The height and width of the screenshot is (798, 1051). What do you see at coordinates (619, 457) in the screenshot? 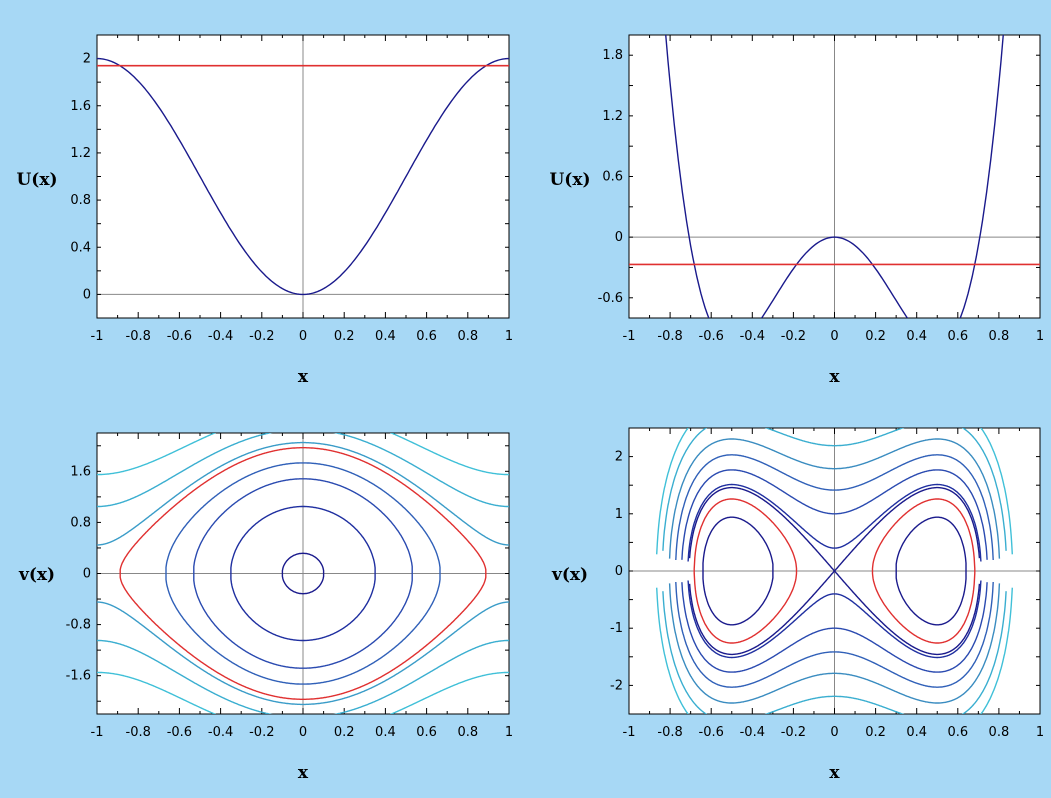
I see `y-tick-label: 2` at bounding box center [619, 457].